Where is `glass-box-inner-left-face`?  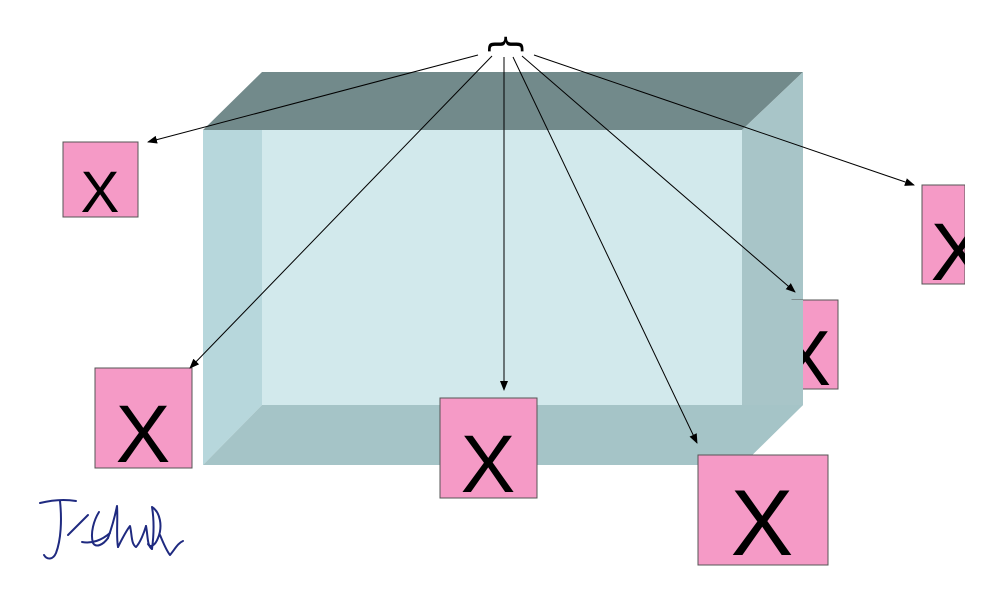
glass-box-inner-left-face is located at coordinates (232, 297).